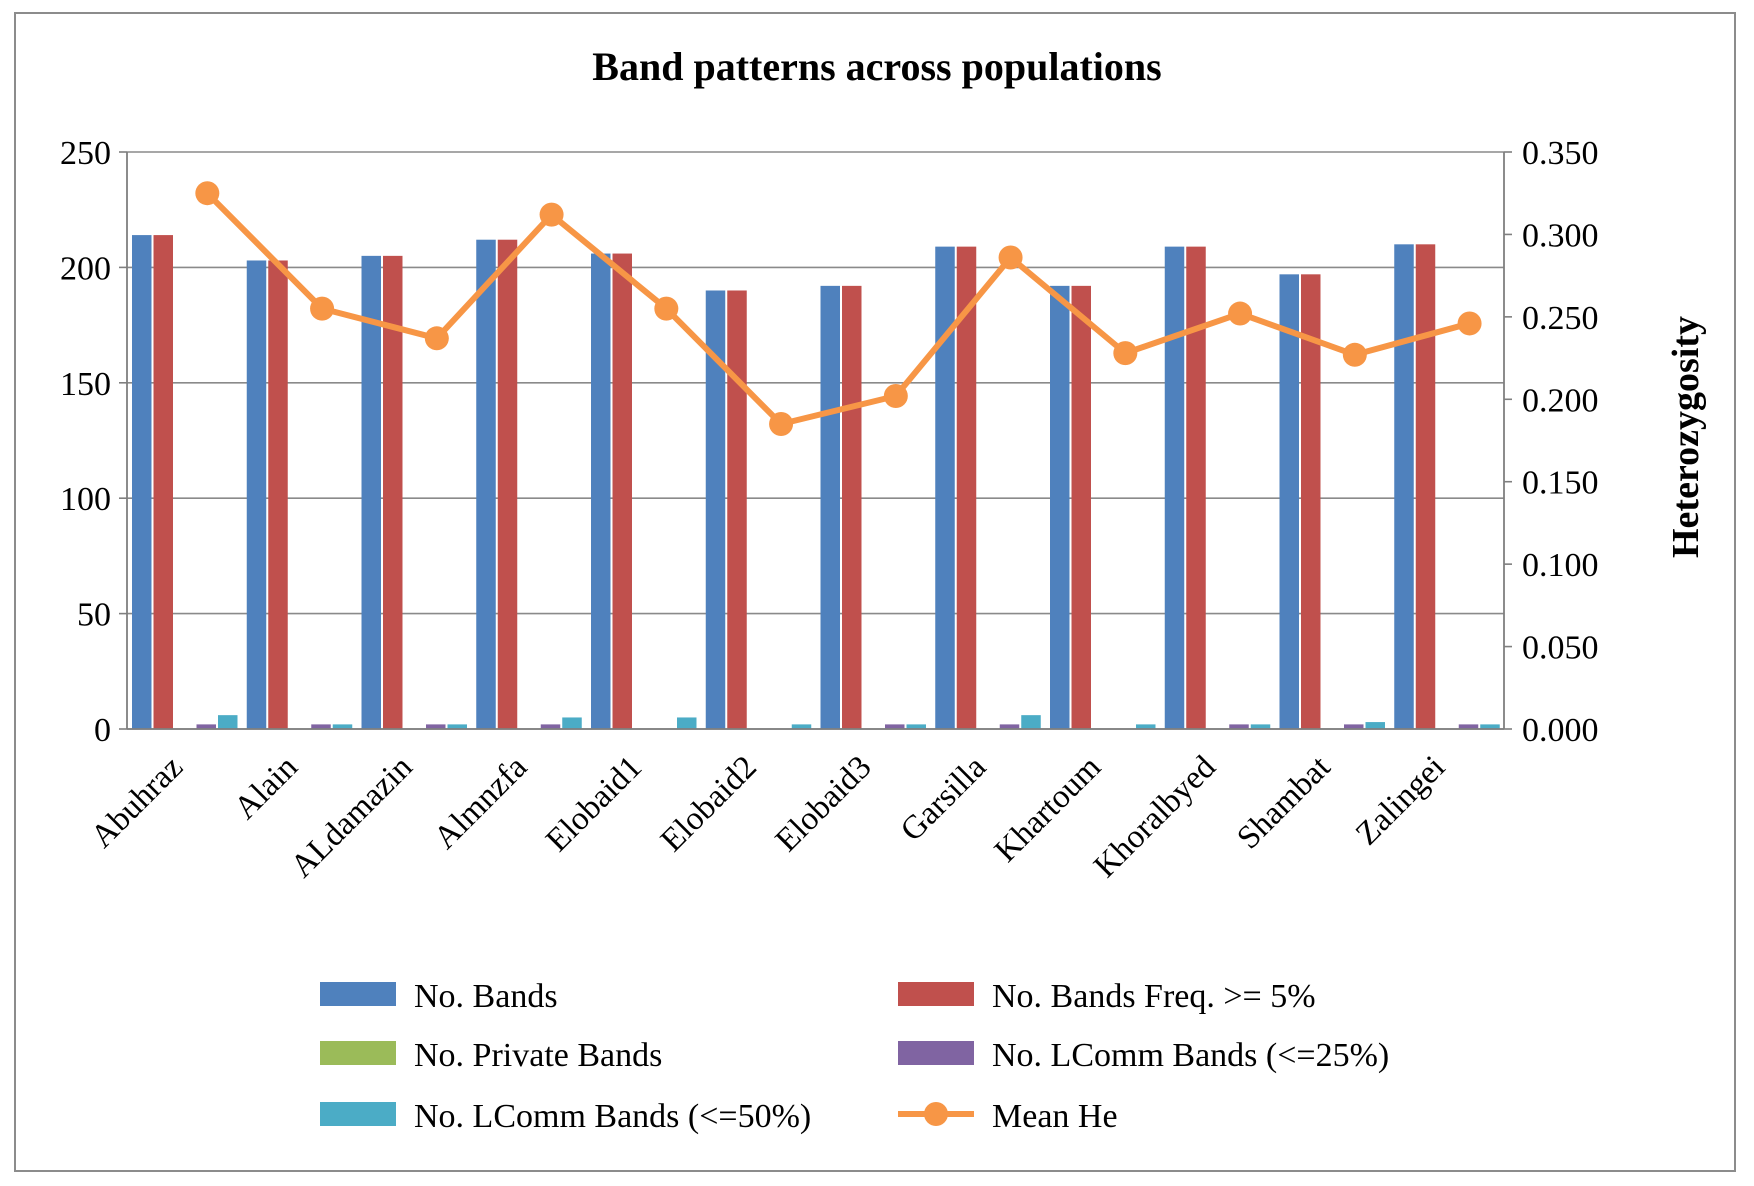 The height and width of the screenshot is (1186, 1754). I want to click on bar-no-lcomm-bands-50--shambat, so click(1375, 725).